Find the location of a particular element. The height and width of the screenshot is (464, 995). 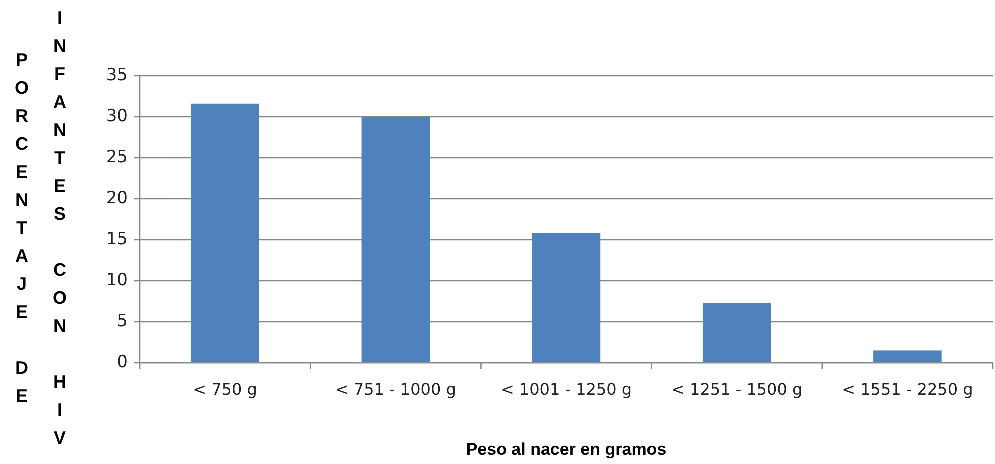

x-tick-label: < 750 g is located at coordinates (225, 389).